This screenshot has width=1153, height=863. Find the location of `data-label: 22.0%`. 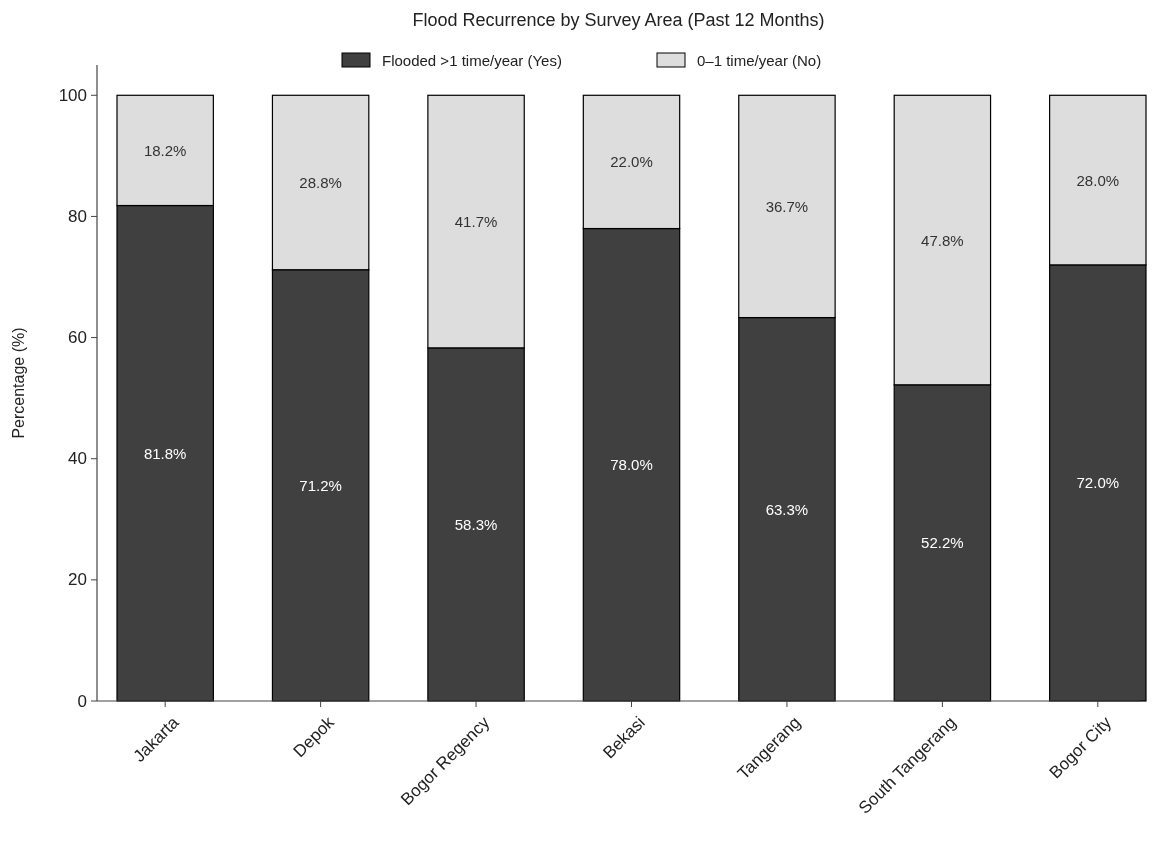

data-label: 22.0% is located at coordinates (631, 162).